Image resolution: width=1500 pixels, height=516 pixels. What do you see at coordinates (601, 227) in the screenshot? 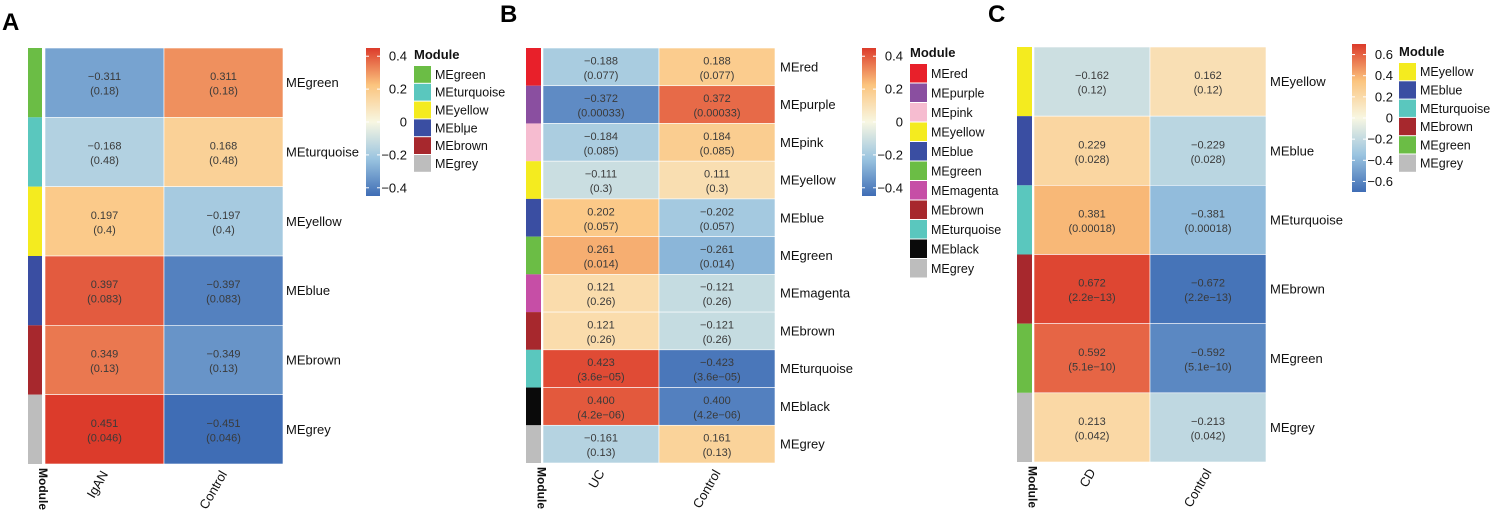
I see `cell-pvalue-label: (0.057)` at bounding box center [601, 227].